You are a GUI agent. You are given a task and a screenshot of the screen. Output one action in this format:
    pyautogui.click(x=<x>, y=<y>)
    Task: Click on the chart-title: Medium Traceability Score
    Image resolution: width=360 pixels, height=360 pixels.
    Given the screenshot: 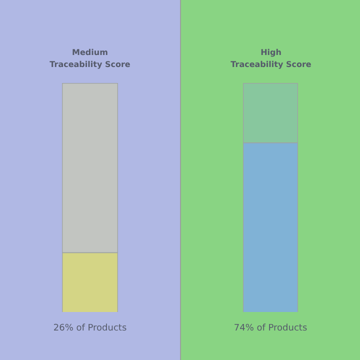 What is the action you would take?
    pyautogui.click(x=90, y=59)
    